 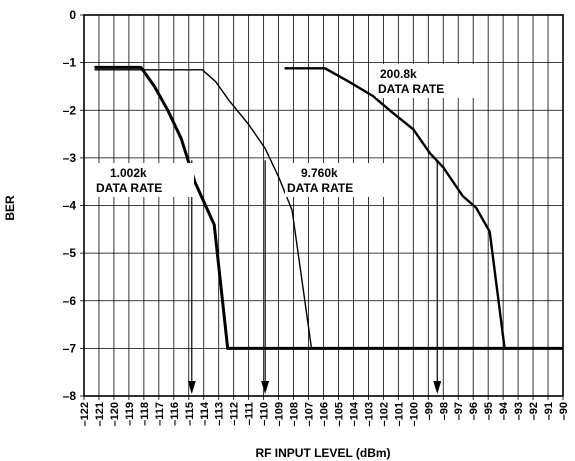 I want to click on x-tick-label: –90, so click(x=564, y=411).